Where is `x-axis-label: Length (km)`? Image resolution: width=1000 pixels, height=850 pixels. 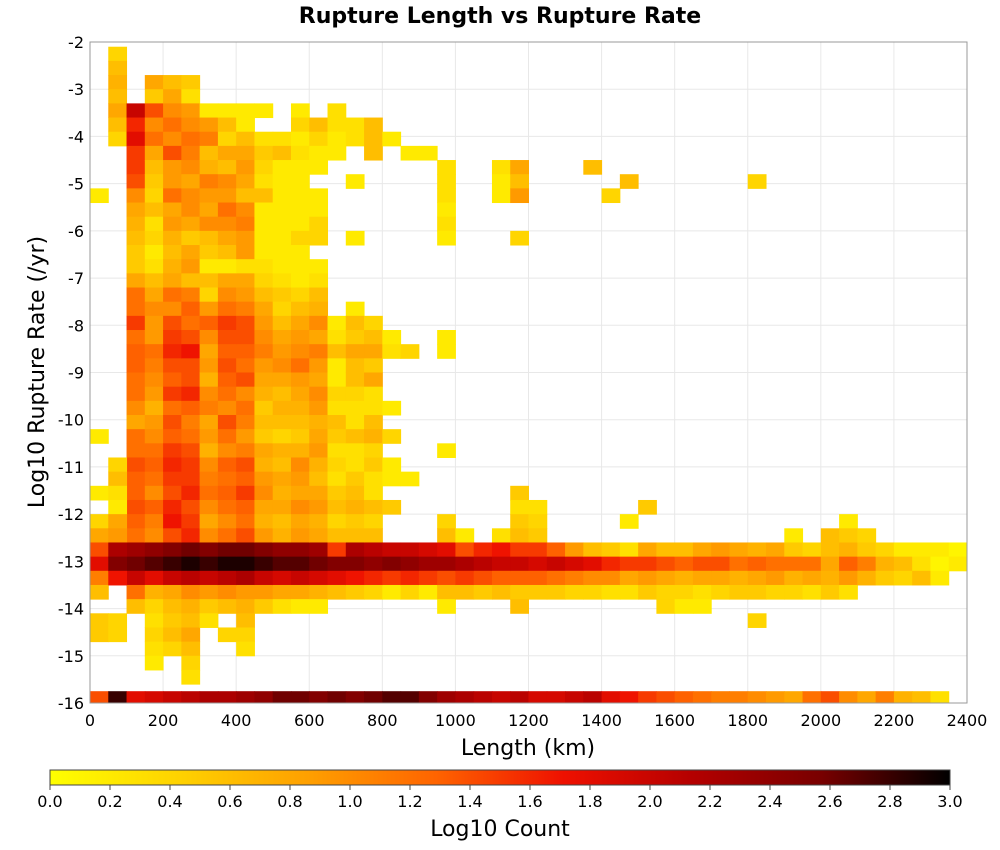 x-axis-label: Length (km) is located at coordinates (528, 748).